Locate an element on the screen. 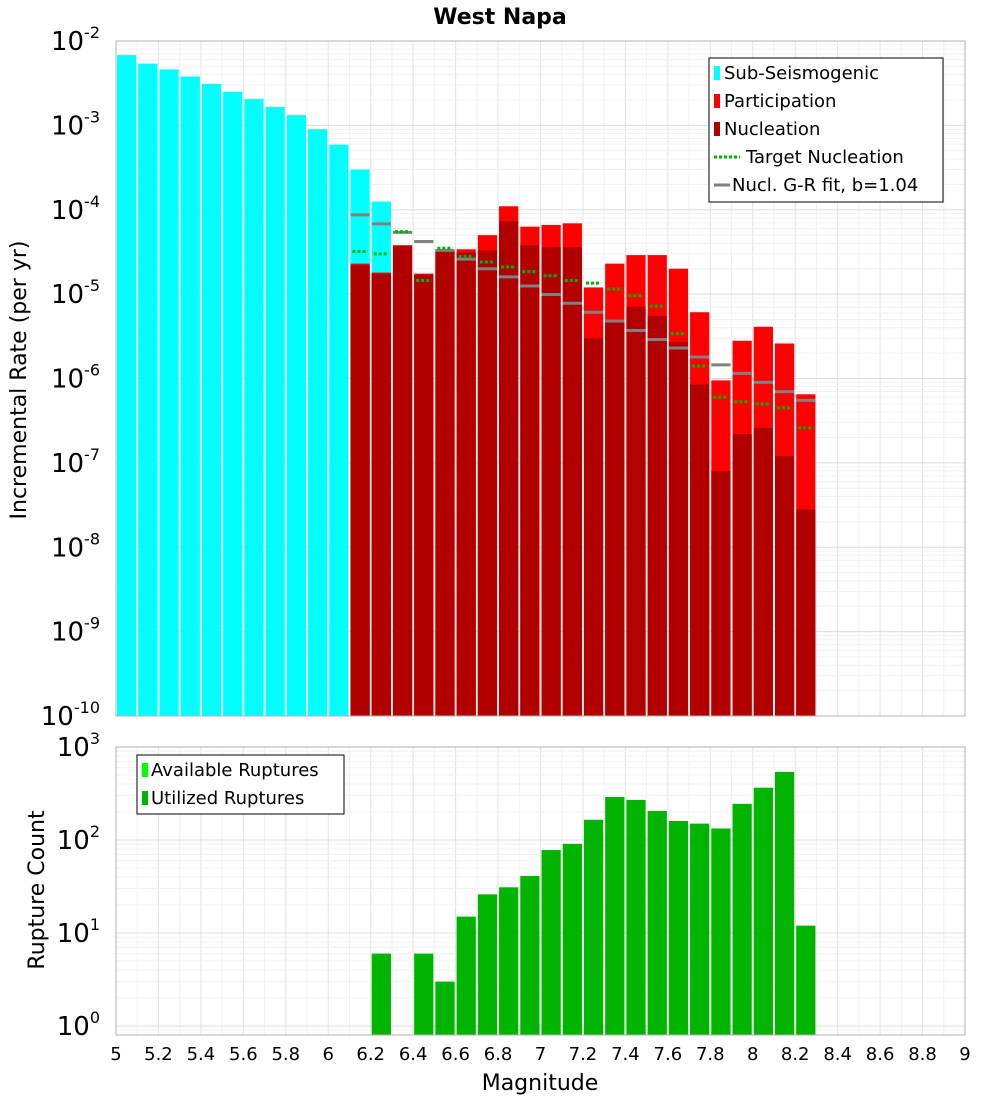 The width and height of the screenshot is (1000, 1104). x-tick-label: 8.4 is located at coordinates (837, 1054).